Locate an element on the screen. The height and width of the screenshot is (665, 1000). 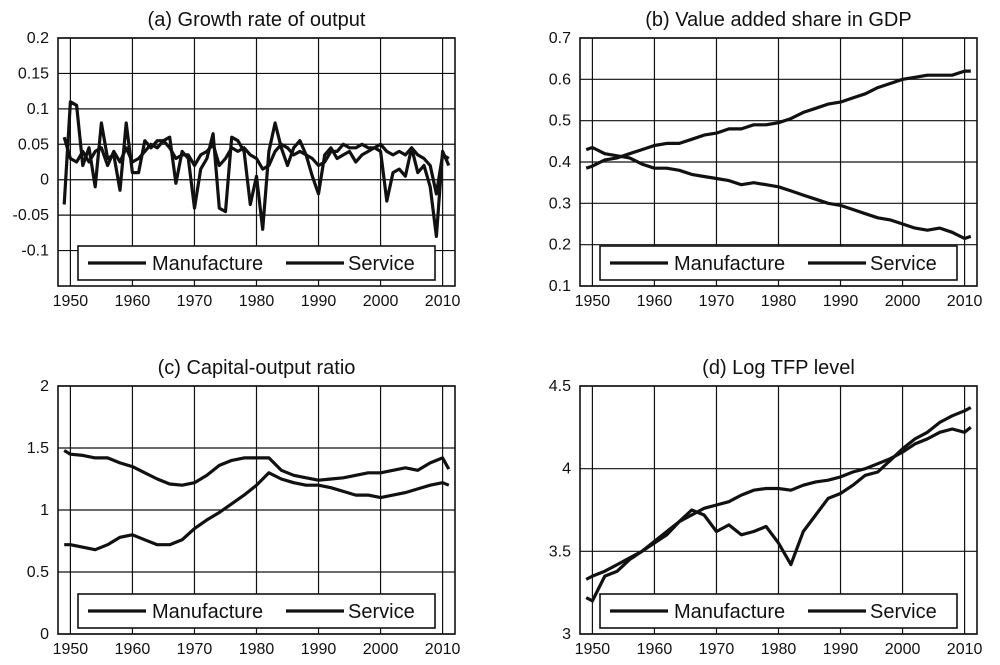
y-tick-label: 1.5 is located at coordinates (38, 448).